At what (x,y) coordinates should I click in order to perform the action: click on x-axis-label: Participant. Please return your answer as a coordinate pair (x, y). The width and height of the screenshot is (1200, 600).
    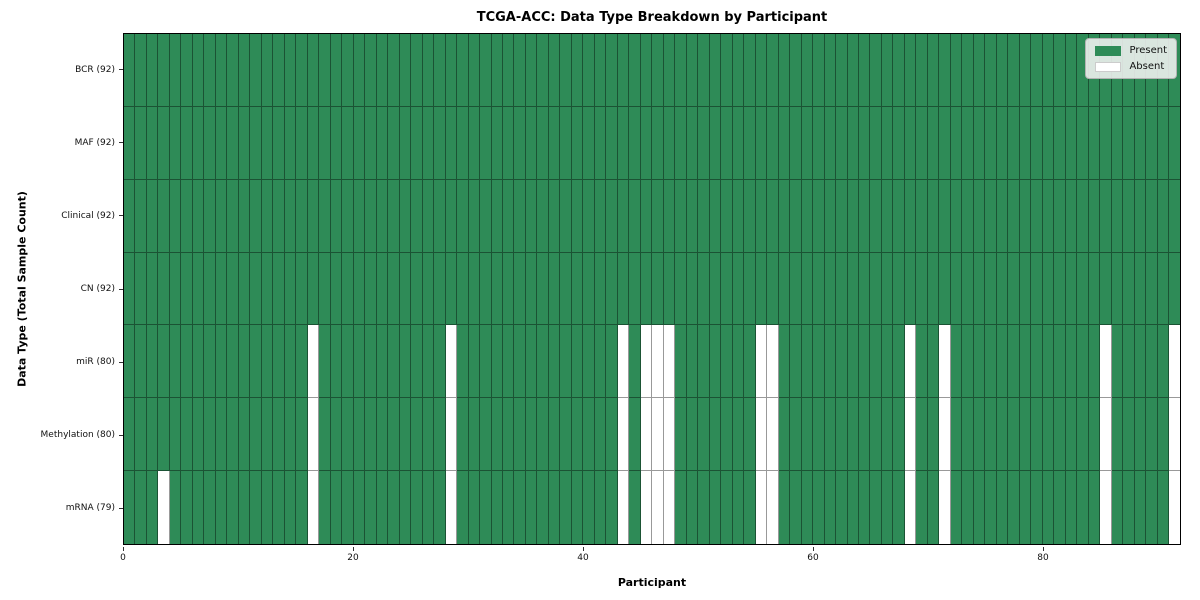
    Looking at the image, I should click on (652, 582).